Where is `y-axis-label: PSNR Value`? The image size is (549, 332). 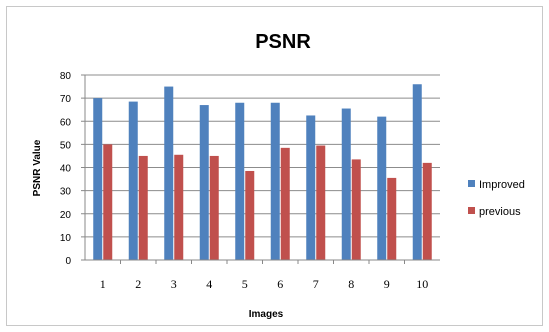
y-axis-label: PSNR Value is located at coordinates (37, 167).